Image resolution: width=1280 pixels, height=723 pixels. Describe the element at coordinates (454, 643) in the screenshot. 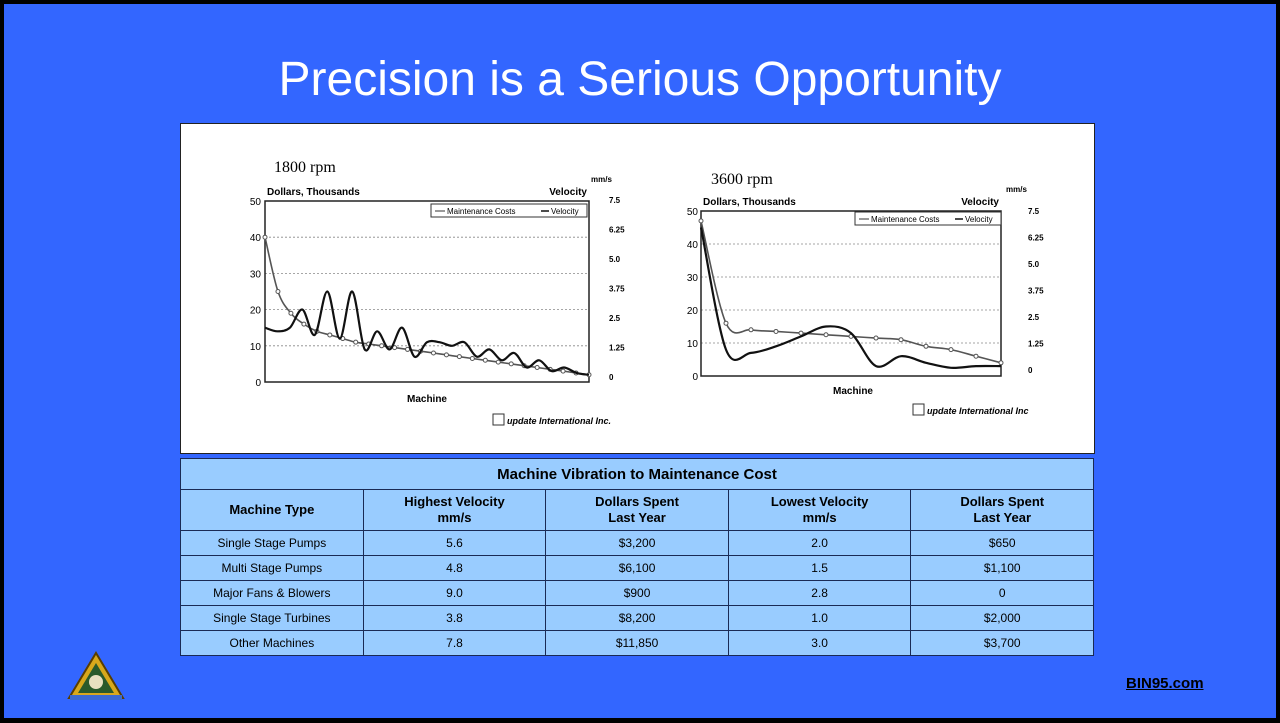

I see `cell-high-velocity: 7.8` at that location.